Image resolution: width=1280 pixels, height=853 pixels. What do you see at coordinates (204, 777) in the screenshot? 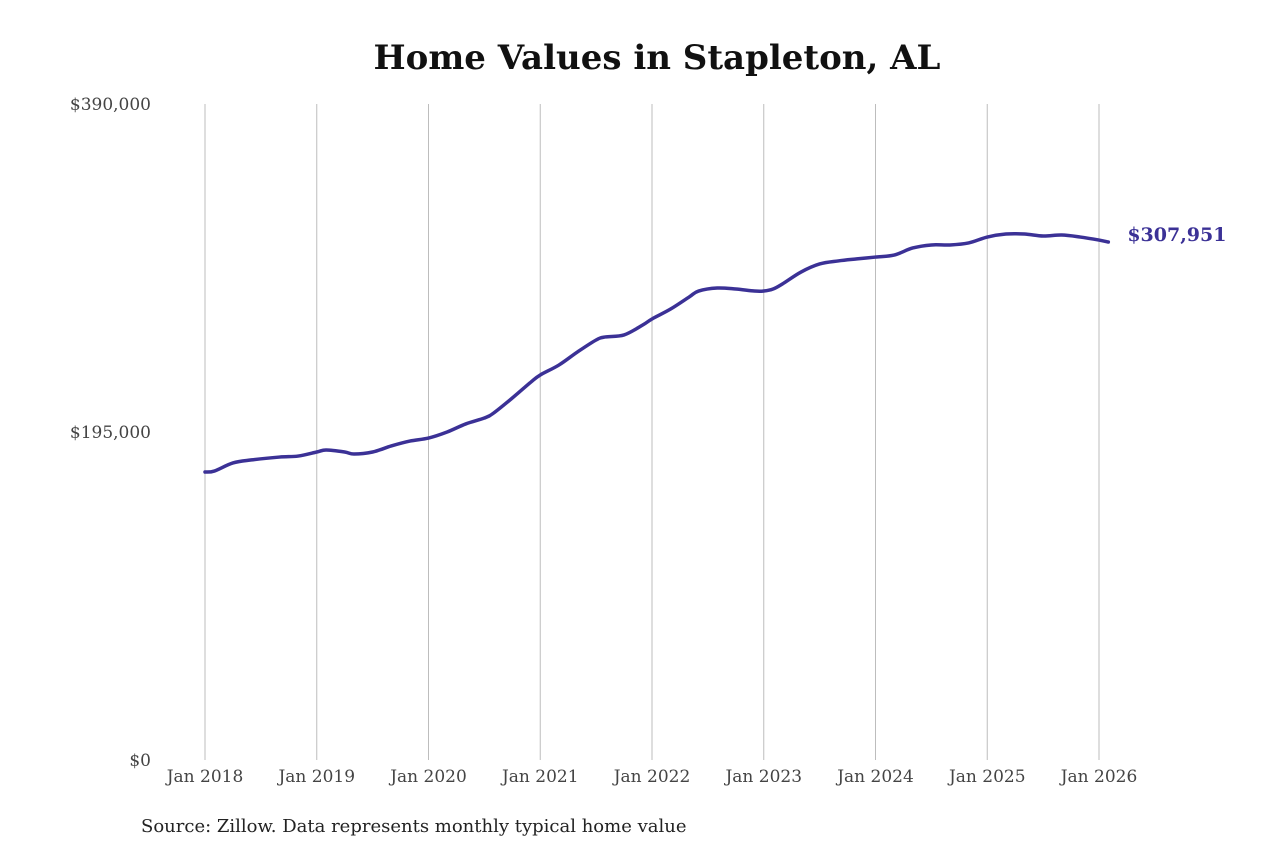
I see `x-tick-label: Jan 2018` at bounding box center [204, 777].